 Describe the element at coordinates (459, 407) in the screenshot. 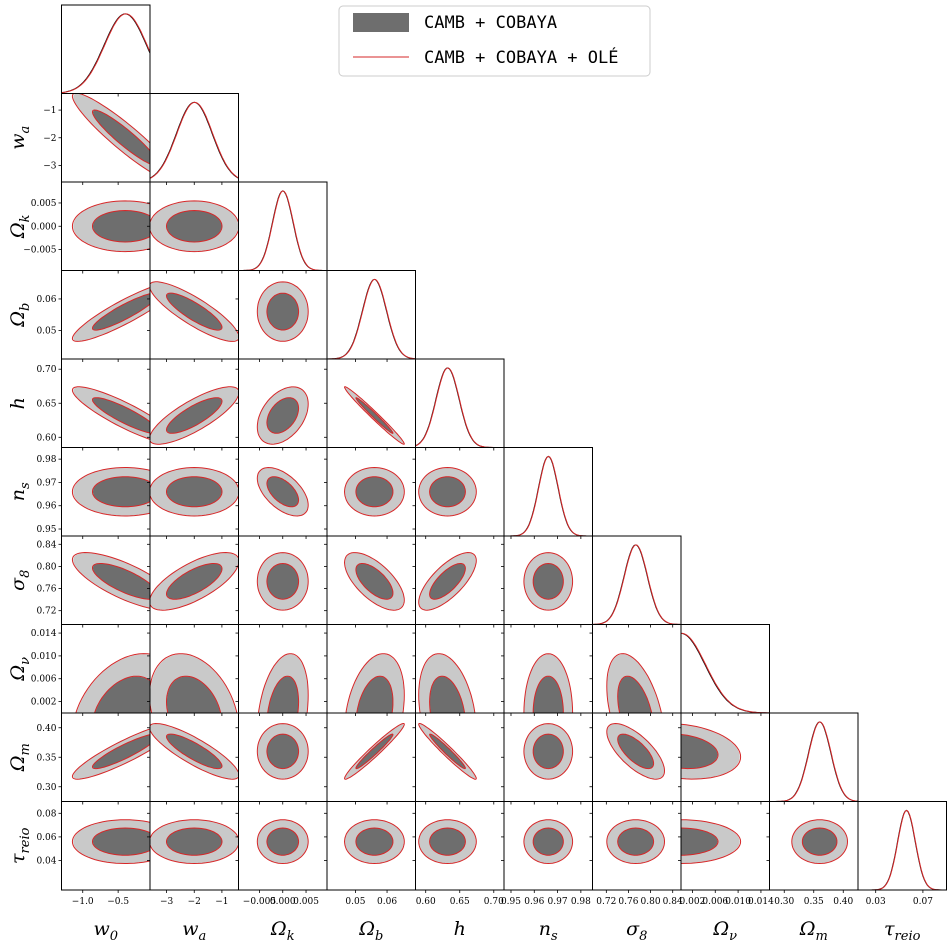

I see `marginal-curve-ole-h` at that location.